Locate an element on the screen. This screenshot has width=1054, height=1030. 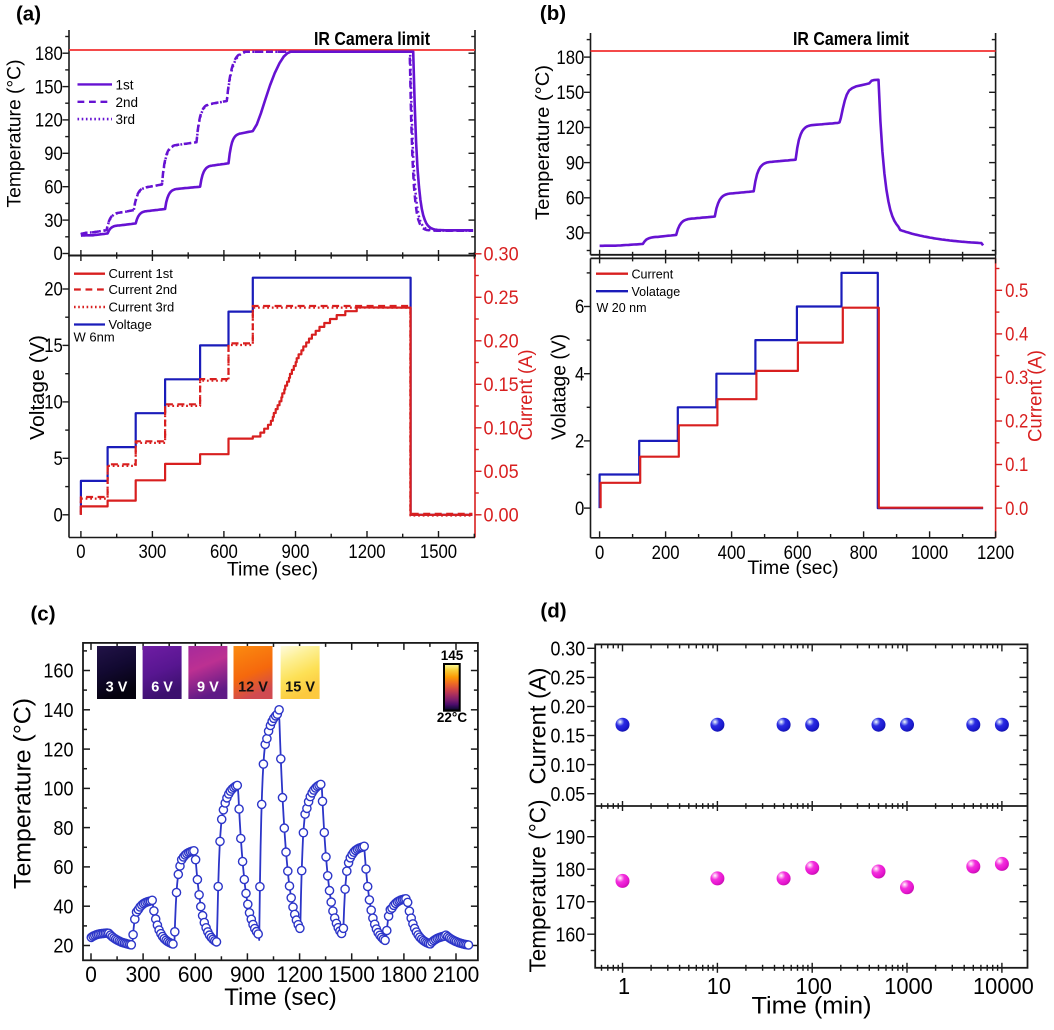
svg-text: 1500 is located at coordinates (351, 974).